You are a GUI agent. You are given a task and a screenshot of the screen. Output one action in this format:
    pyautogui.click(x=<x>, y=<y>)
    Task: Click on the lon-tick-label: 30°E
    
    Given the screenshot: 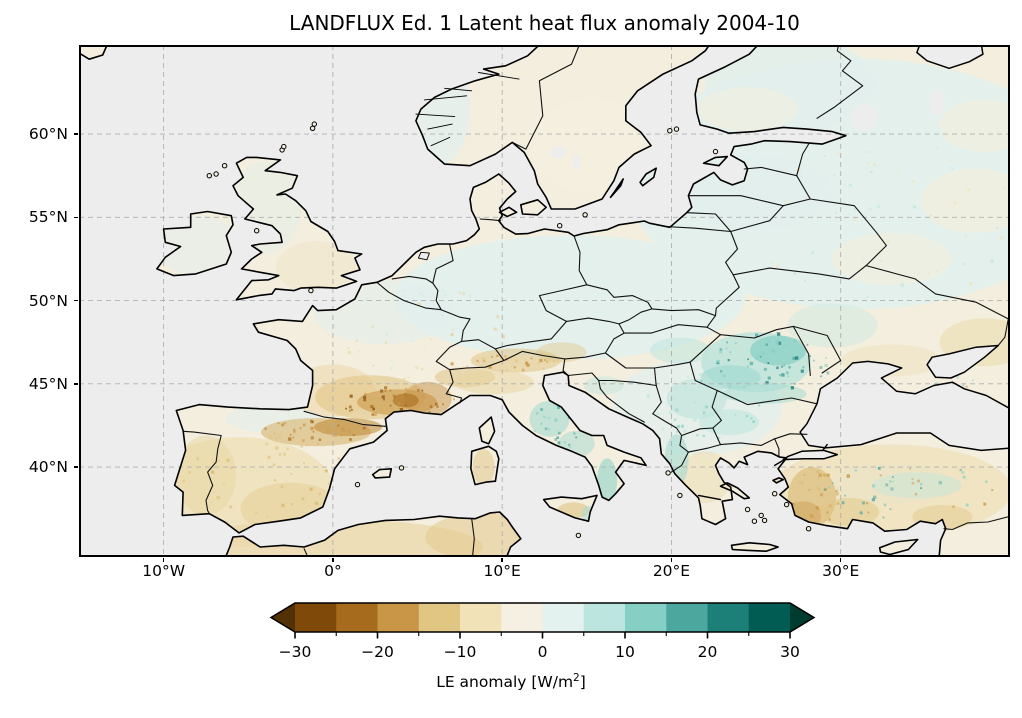 What is the action you would take?
    pyautogui.click(x=841, y=571)
    